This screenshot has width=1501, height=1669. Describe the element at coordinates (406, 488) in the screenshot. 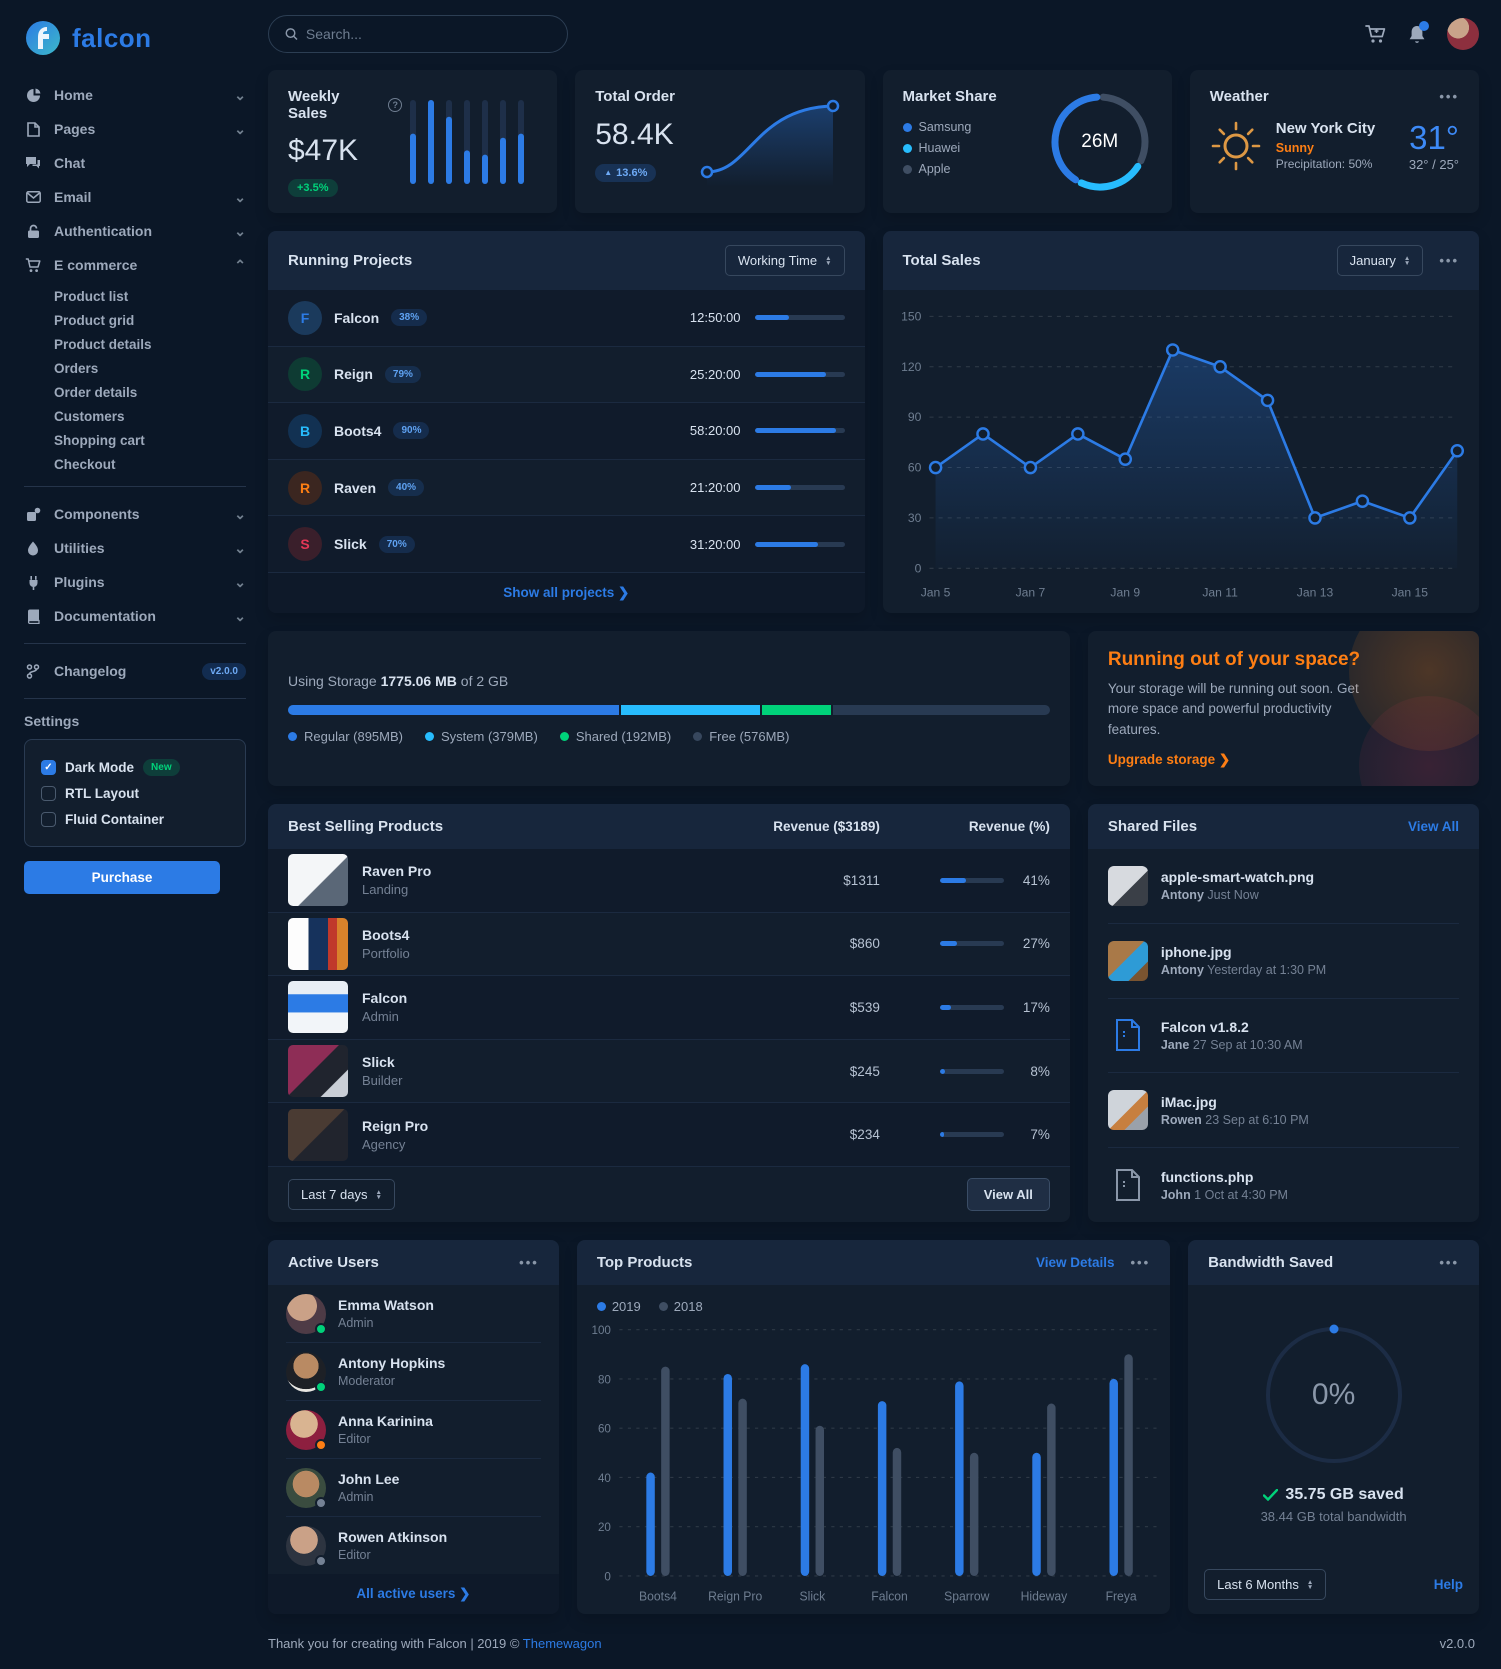

I see `project-pct-badge: 40%` at that location.